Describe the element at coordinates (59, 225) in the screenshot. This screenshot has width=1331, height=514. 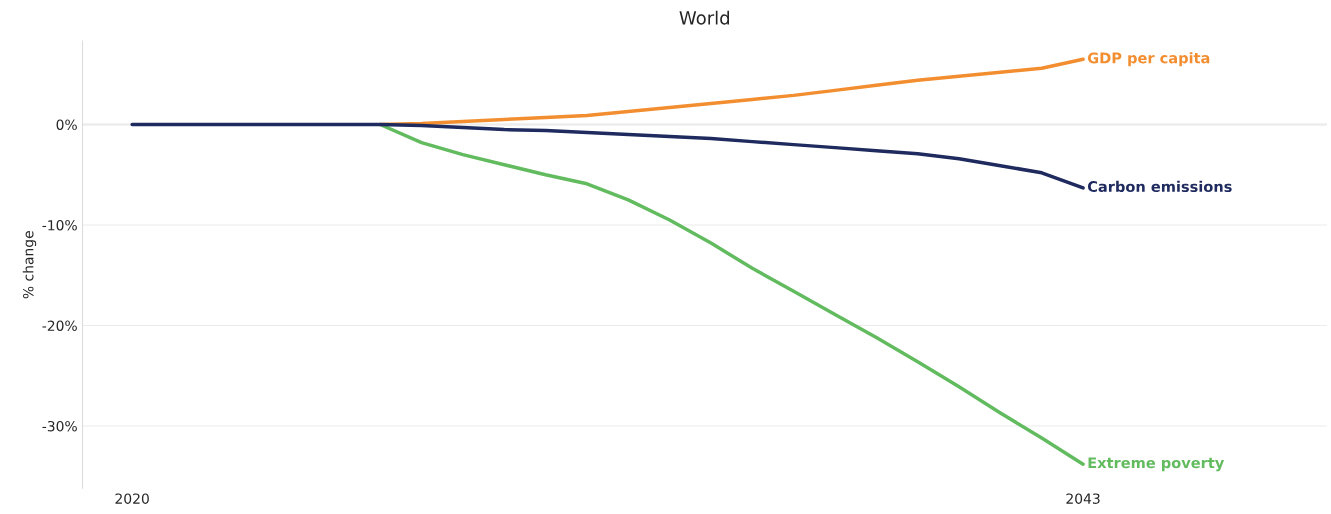
I see `y-tick-label: -10%` at that location.